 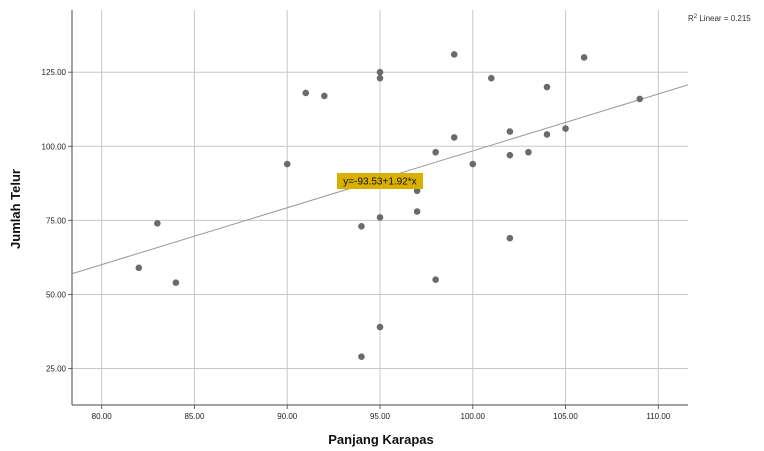 What do you see at coordinates (15, 209) in the screenshot?
I see `y-axis-title: Jumlah Telur` at bounding box center [15, 209].